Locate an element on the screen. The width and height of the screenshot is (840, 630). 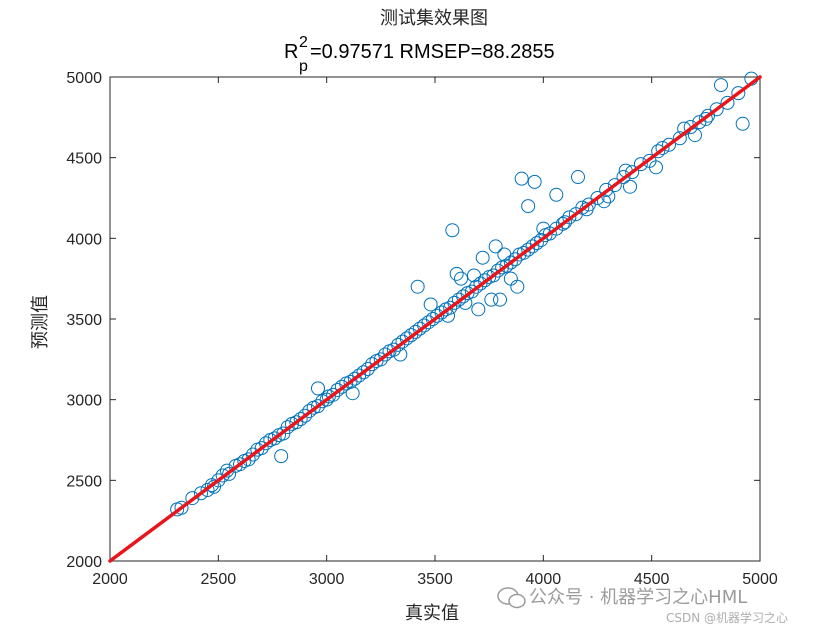
y-tick-label: 4500 is located at coordinates (84, 159).